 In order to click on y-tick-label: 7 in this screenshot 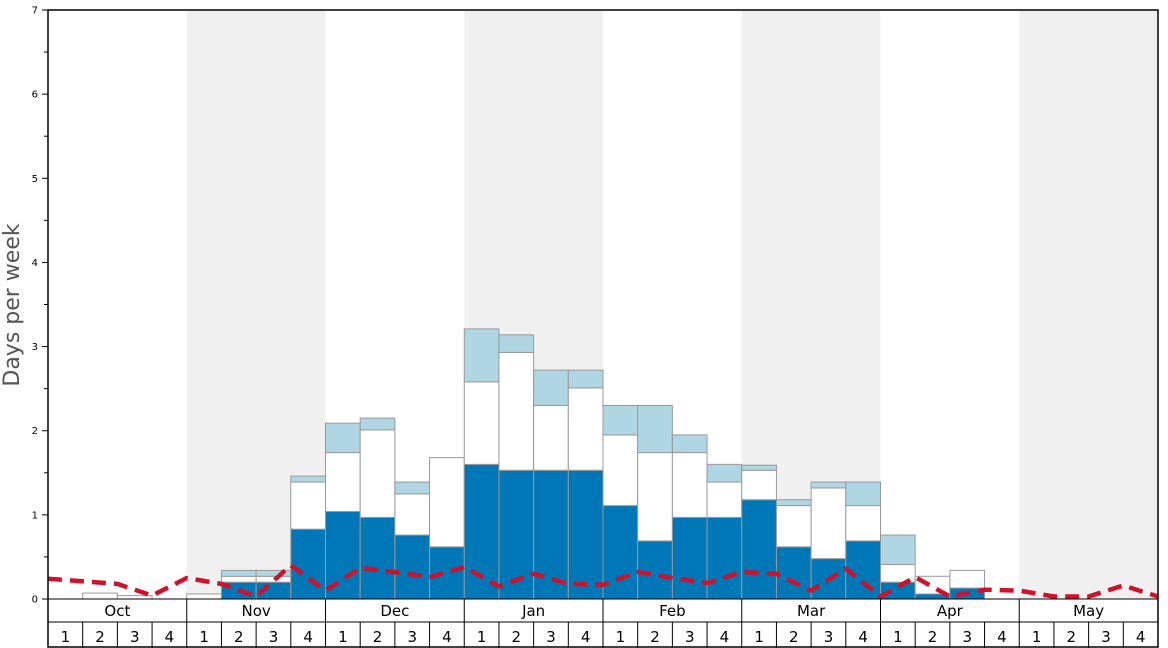, I will do `click(35, 11)`.